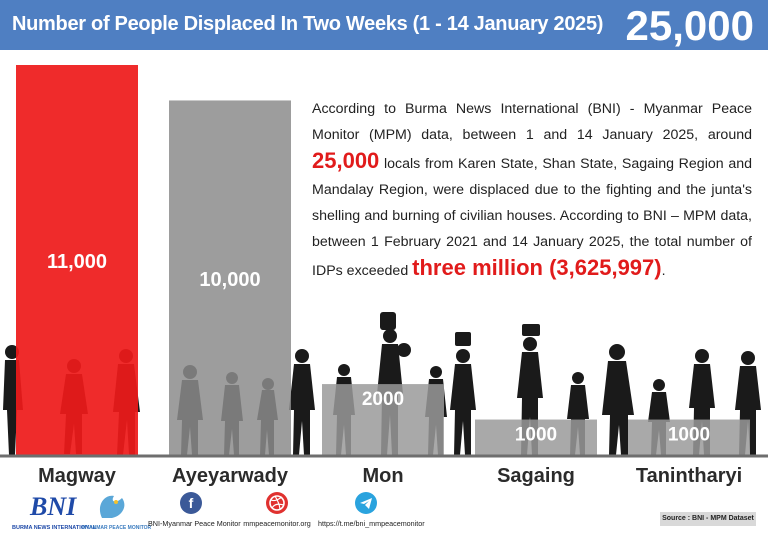  Describe the element at coordinates (54, 528) in the screenshot. I see `bni-logo-subtitle: BURMA NEWS INTERNATIONAL` at that location.